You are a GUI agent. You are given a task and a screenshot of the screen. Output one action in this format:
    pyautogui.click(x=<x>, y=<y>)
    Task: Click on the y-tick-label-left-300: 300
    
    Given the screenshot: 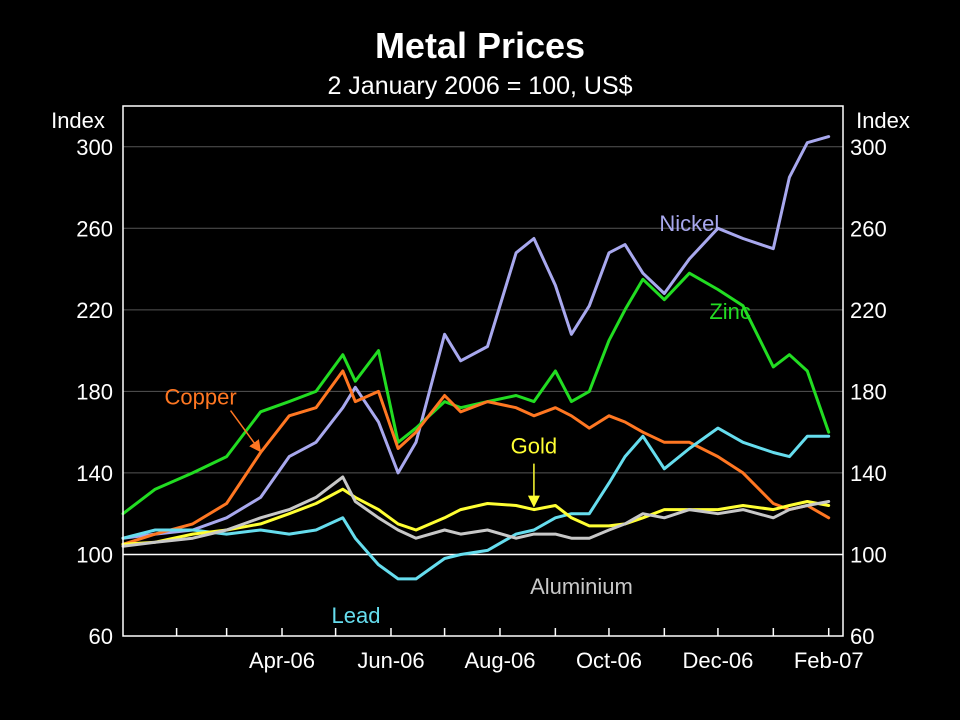 What is the action you would take?
    pyautogui.click(x=94, y=147)
    